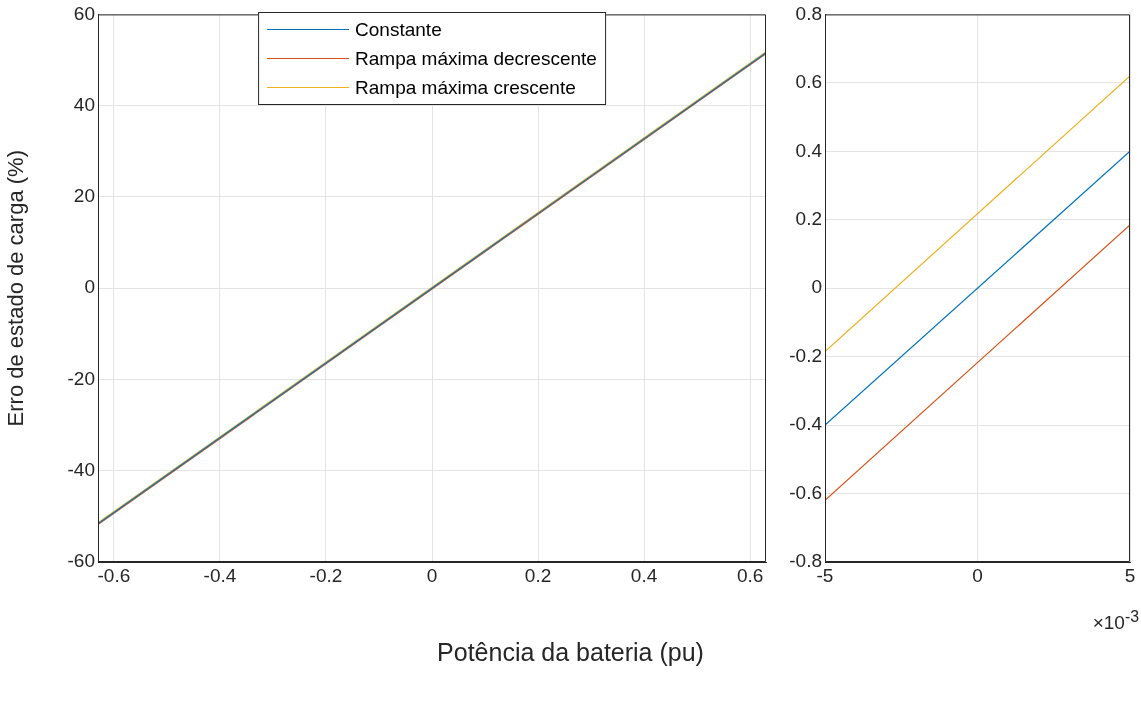 The image size is (1141, 701). I want to click on y-tick-label: -0.6, so click(805, 492).